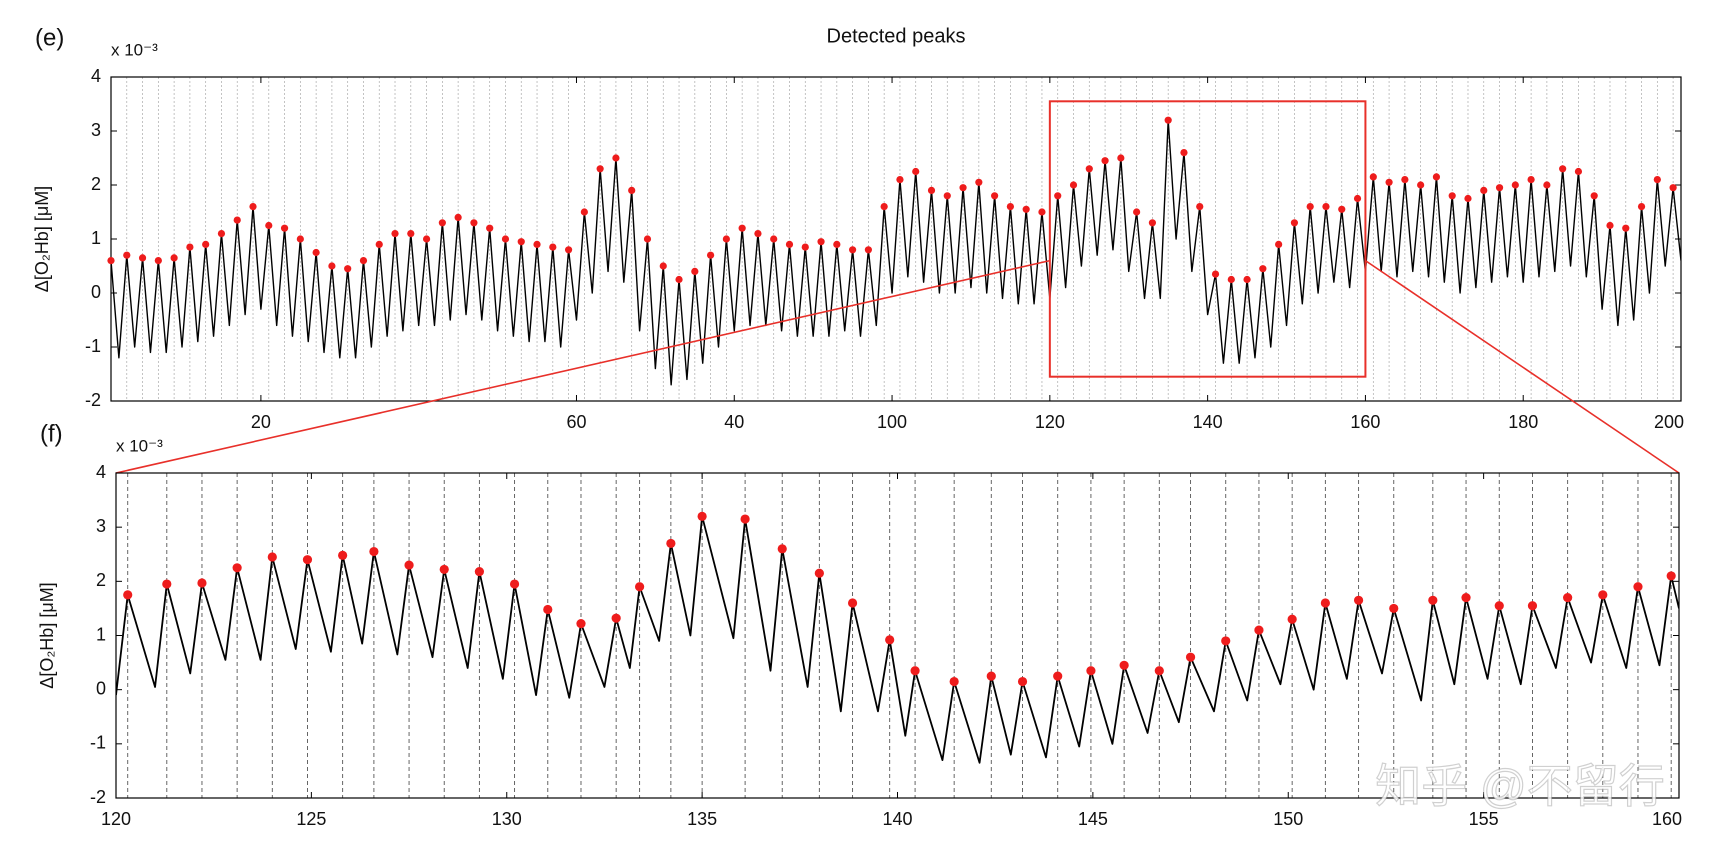 Image resolution: width=1712 pixels, height=854 pixels. What do you see at coordinates (1093, 819) in the screenshot?
I see `x-tick-label: 145` at bounding box center [1093, 819].